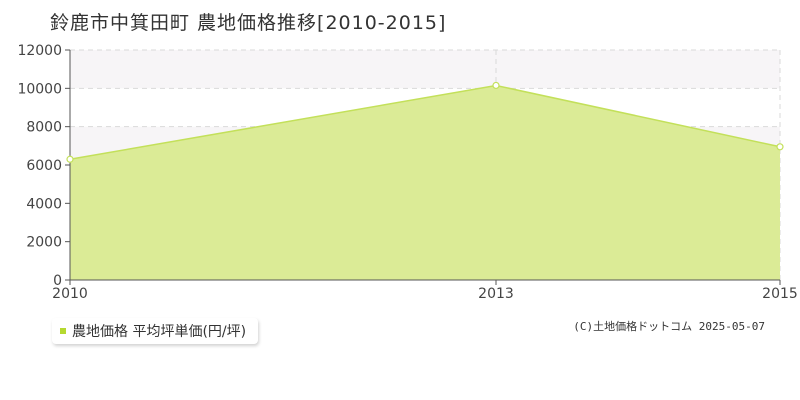 This screenshot has width=800, height=400. I want to click on grid-band, so click(425, 69).